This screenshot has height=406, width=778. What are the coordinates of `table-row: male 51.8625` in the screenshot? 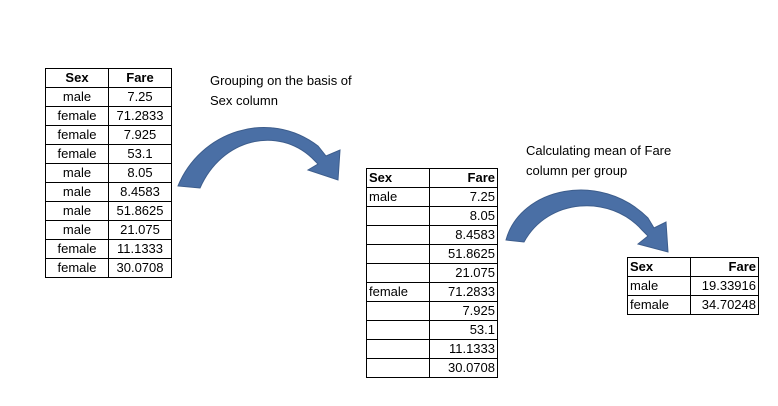 It's located at (108, 211).